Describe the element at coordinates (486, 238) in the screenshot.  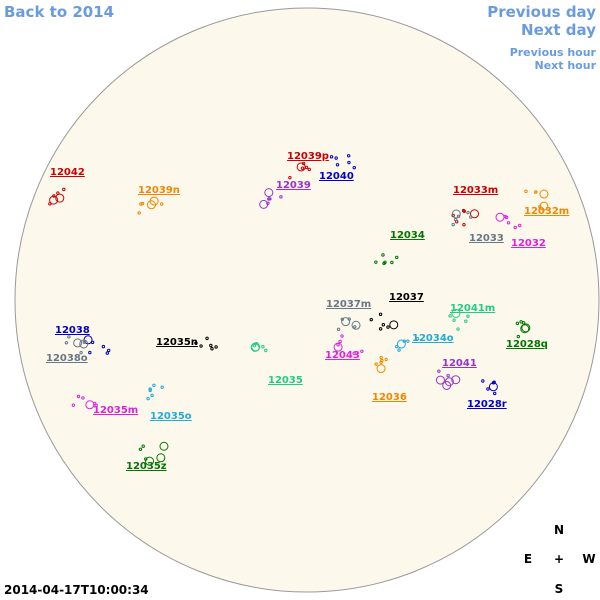
I see `region-label: 12033` at that location.